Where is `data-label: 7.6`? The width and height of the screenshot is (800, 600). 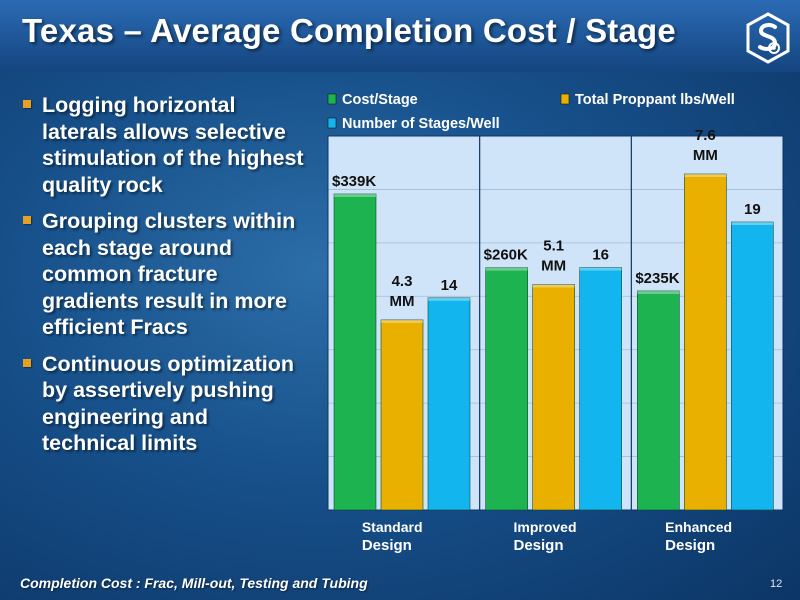 data-label: 7.6 is located at coordinates (705, 135).